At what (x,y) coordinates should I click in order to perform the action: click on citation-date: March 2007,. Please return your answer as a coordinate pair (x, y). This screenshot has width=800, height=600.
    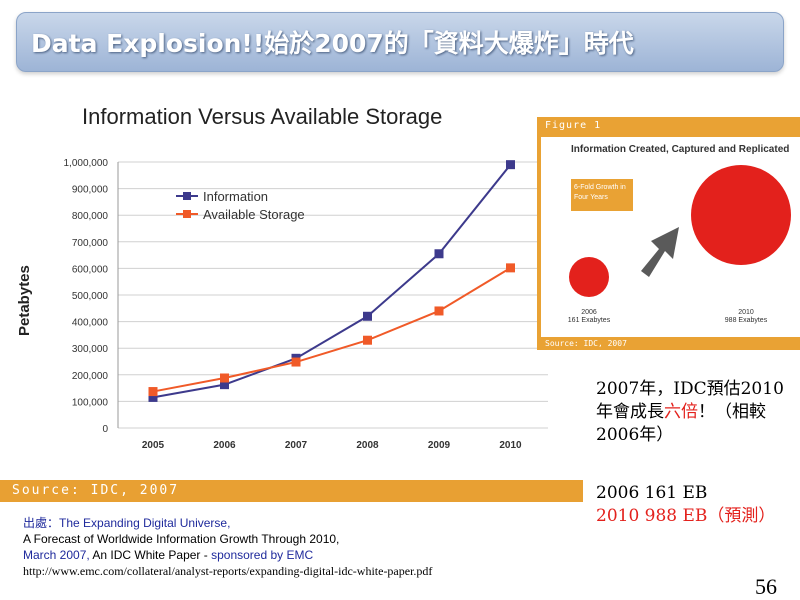
    Looking at the image, I should click on (56, 555).